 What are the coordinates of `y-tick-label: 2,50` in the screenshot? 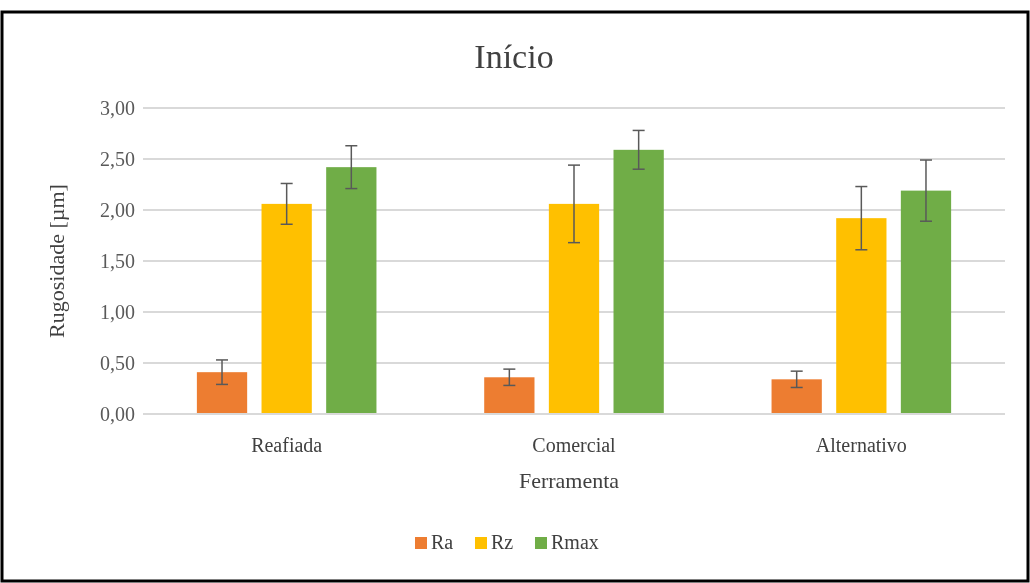 It's located at (117, 159).